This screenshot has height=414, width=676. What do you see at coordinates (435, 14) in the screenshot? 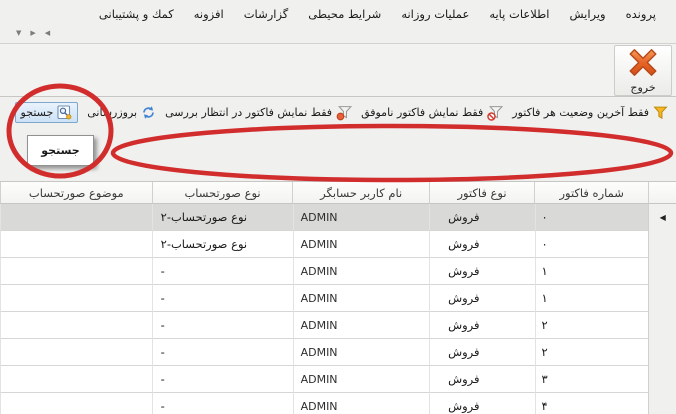
I see `menu-item: عملیات روزانه` at bounding box center [435, 14].